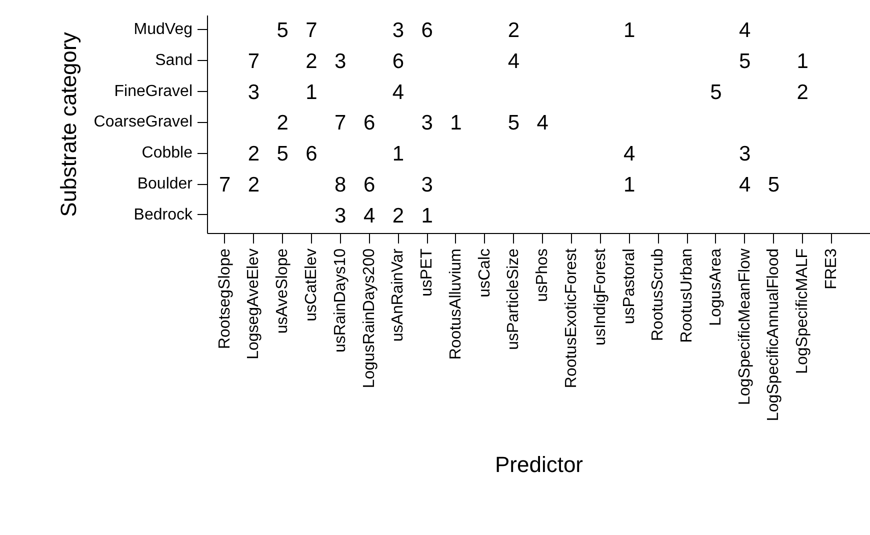  I want to click on x-tick-label: LogSpecificMALF, so click(803, 311).